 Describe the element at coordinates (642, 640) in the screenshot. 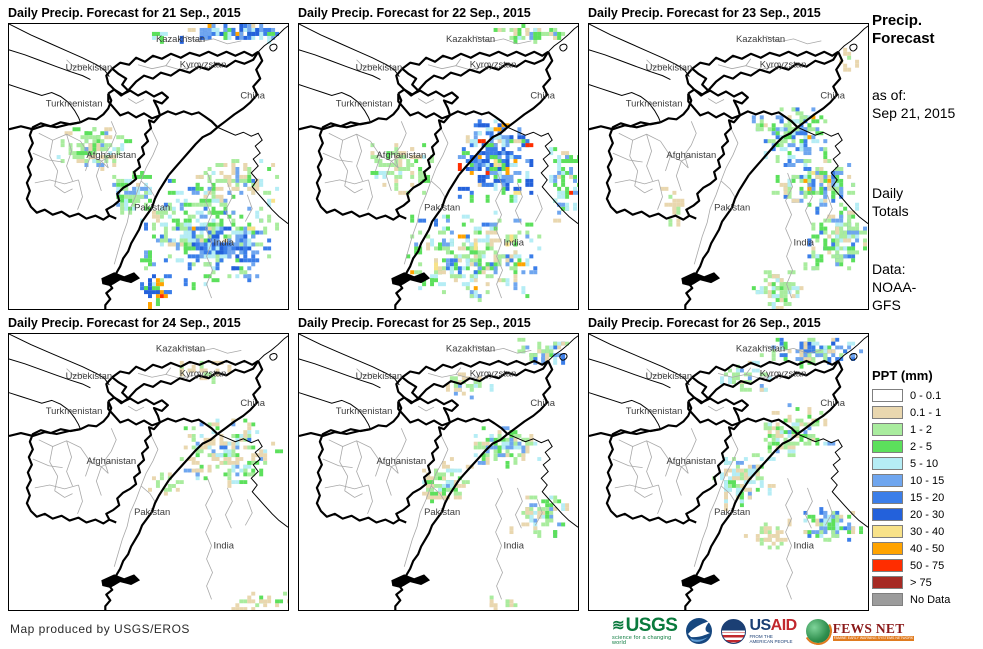

I see `usgs-tagline: science for a changing world` at that location.